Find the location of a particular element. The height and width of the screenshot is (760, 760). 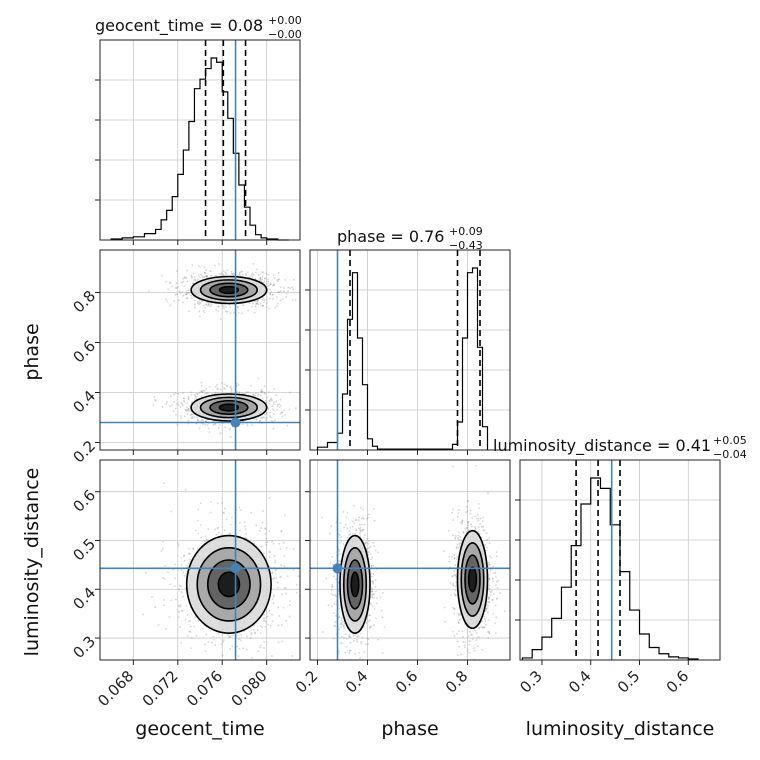

yticks-2-0: 0.30.40.50.6 is located at coordinates (84, 574).